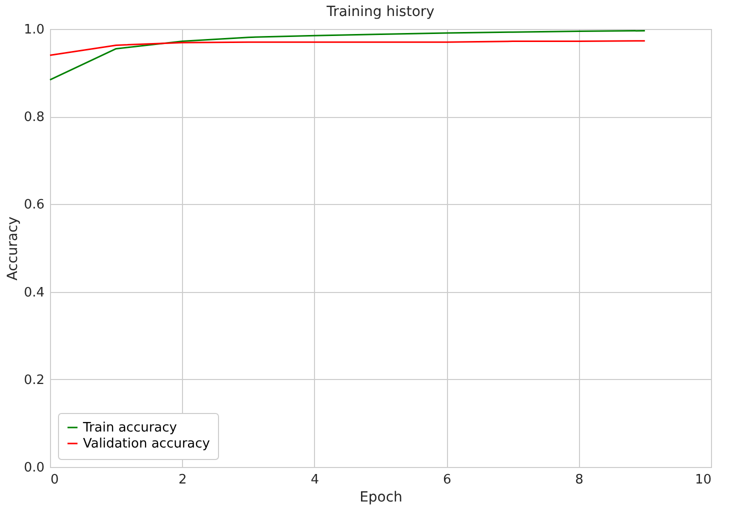 Image resolution: width=729 pixels, height=508 pixels. Describe the element at coordinates (703, 480) in the screenshot. I see `x-tick-label: 10` at that location.